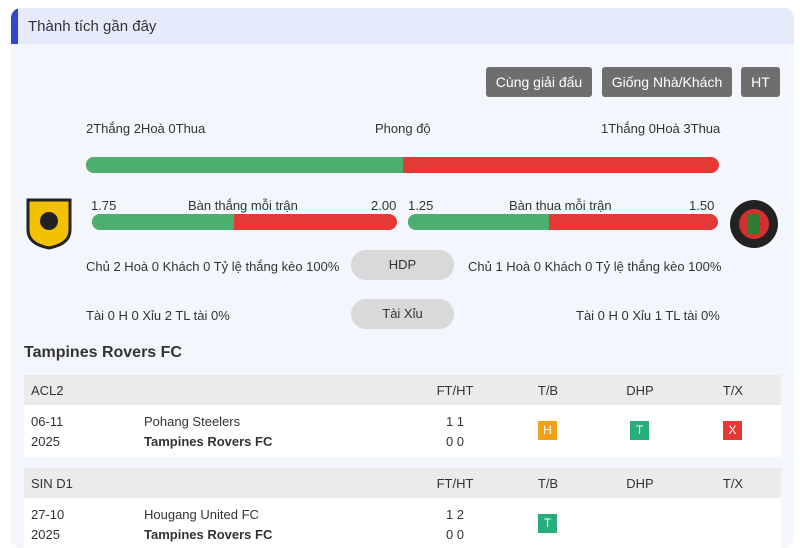 The height and width of the screenshot is (548, 800). What do you see at coordinates (384, 205) in the screenshot?
I see `goals-for-away: 2.00` at bounding box center [384, 205].